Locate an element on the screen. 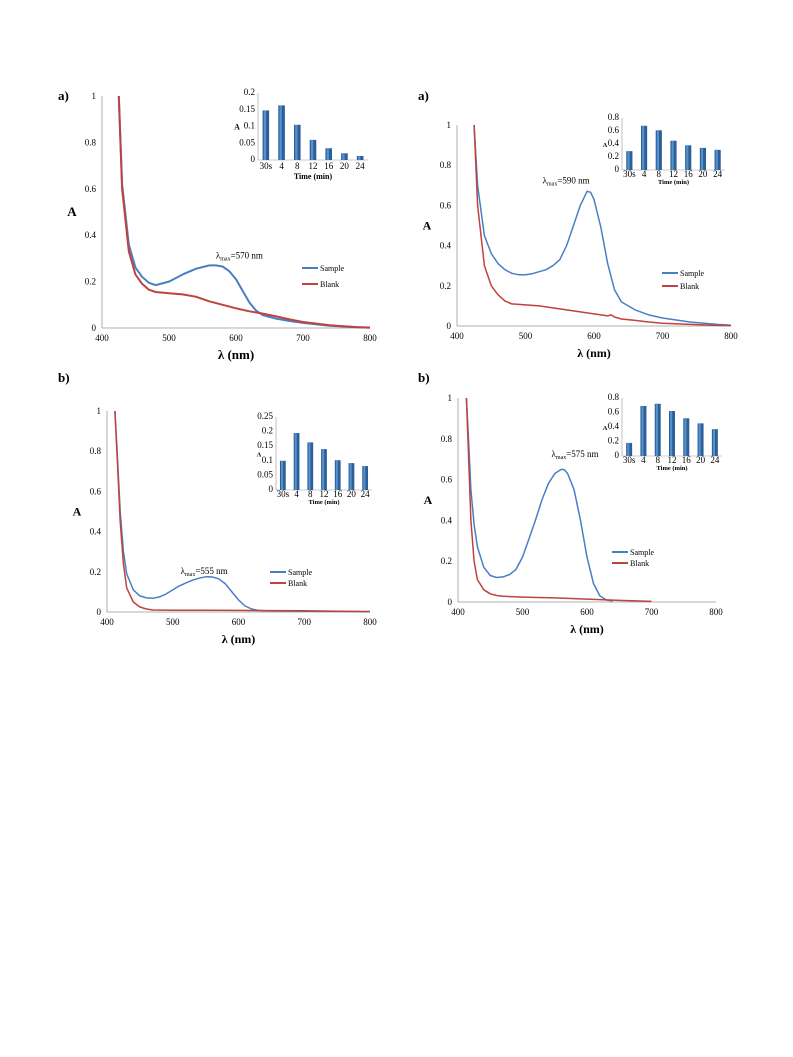 The height and width of the screenshot is (1057, 793). lambda-value: =575 nm is located at coordinates (582, 454).